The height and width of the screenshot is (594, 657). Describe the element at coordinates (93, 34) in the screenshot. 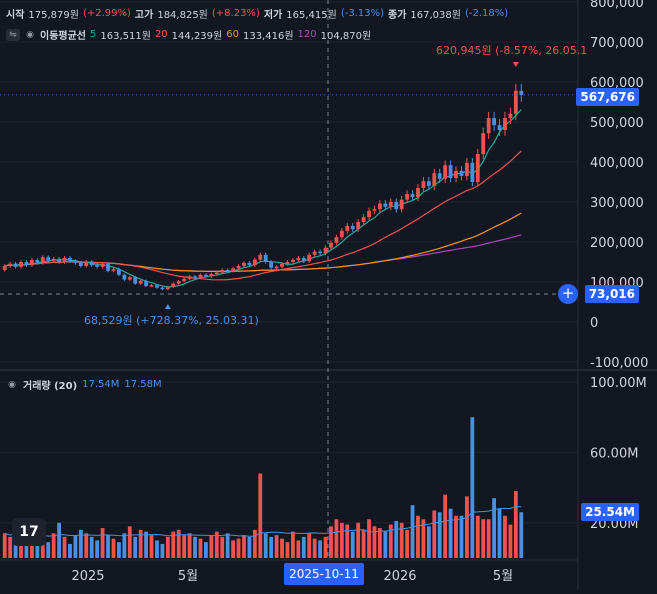

I see `ma5-period: 5` at that location.